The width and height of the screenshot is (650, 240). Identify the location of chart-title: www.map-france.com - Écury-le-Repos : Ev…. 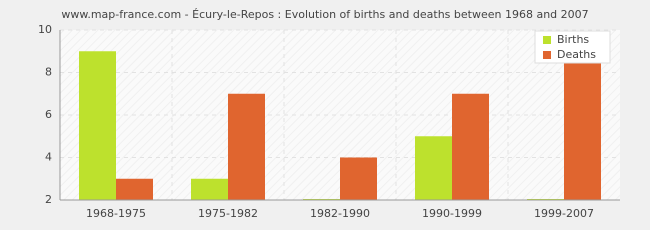
(324, 14).